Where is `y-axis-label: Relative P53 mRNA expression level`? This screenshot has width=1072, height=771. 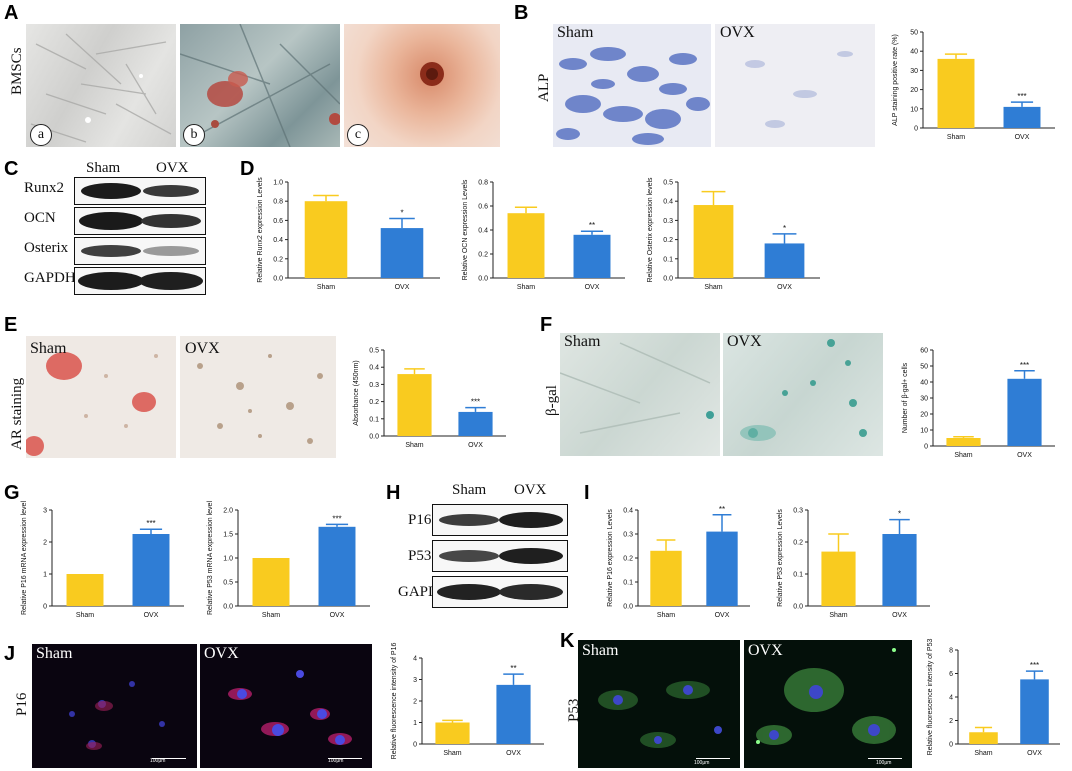 y-axis-label: Relative P53 mRNA expression level is located at coordinates (210, 558).